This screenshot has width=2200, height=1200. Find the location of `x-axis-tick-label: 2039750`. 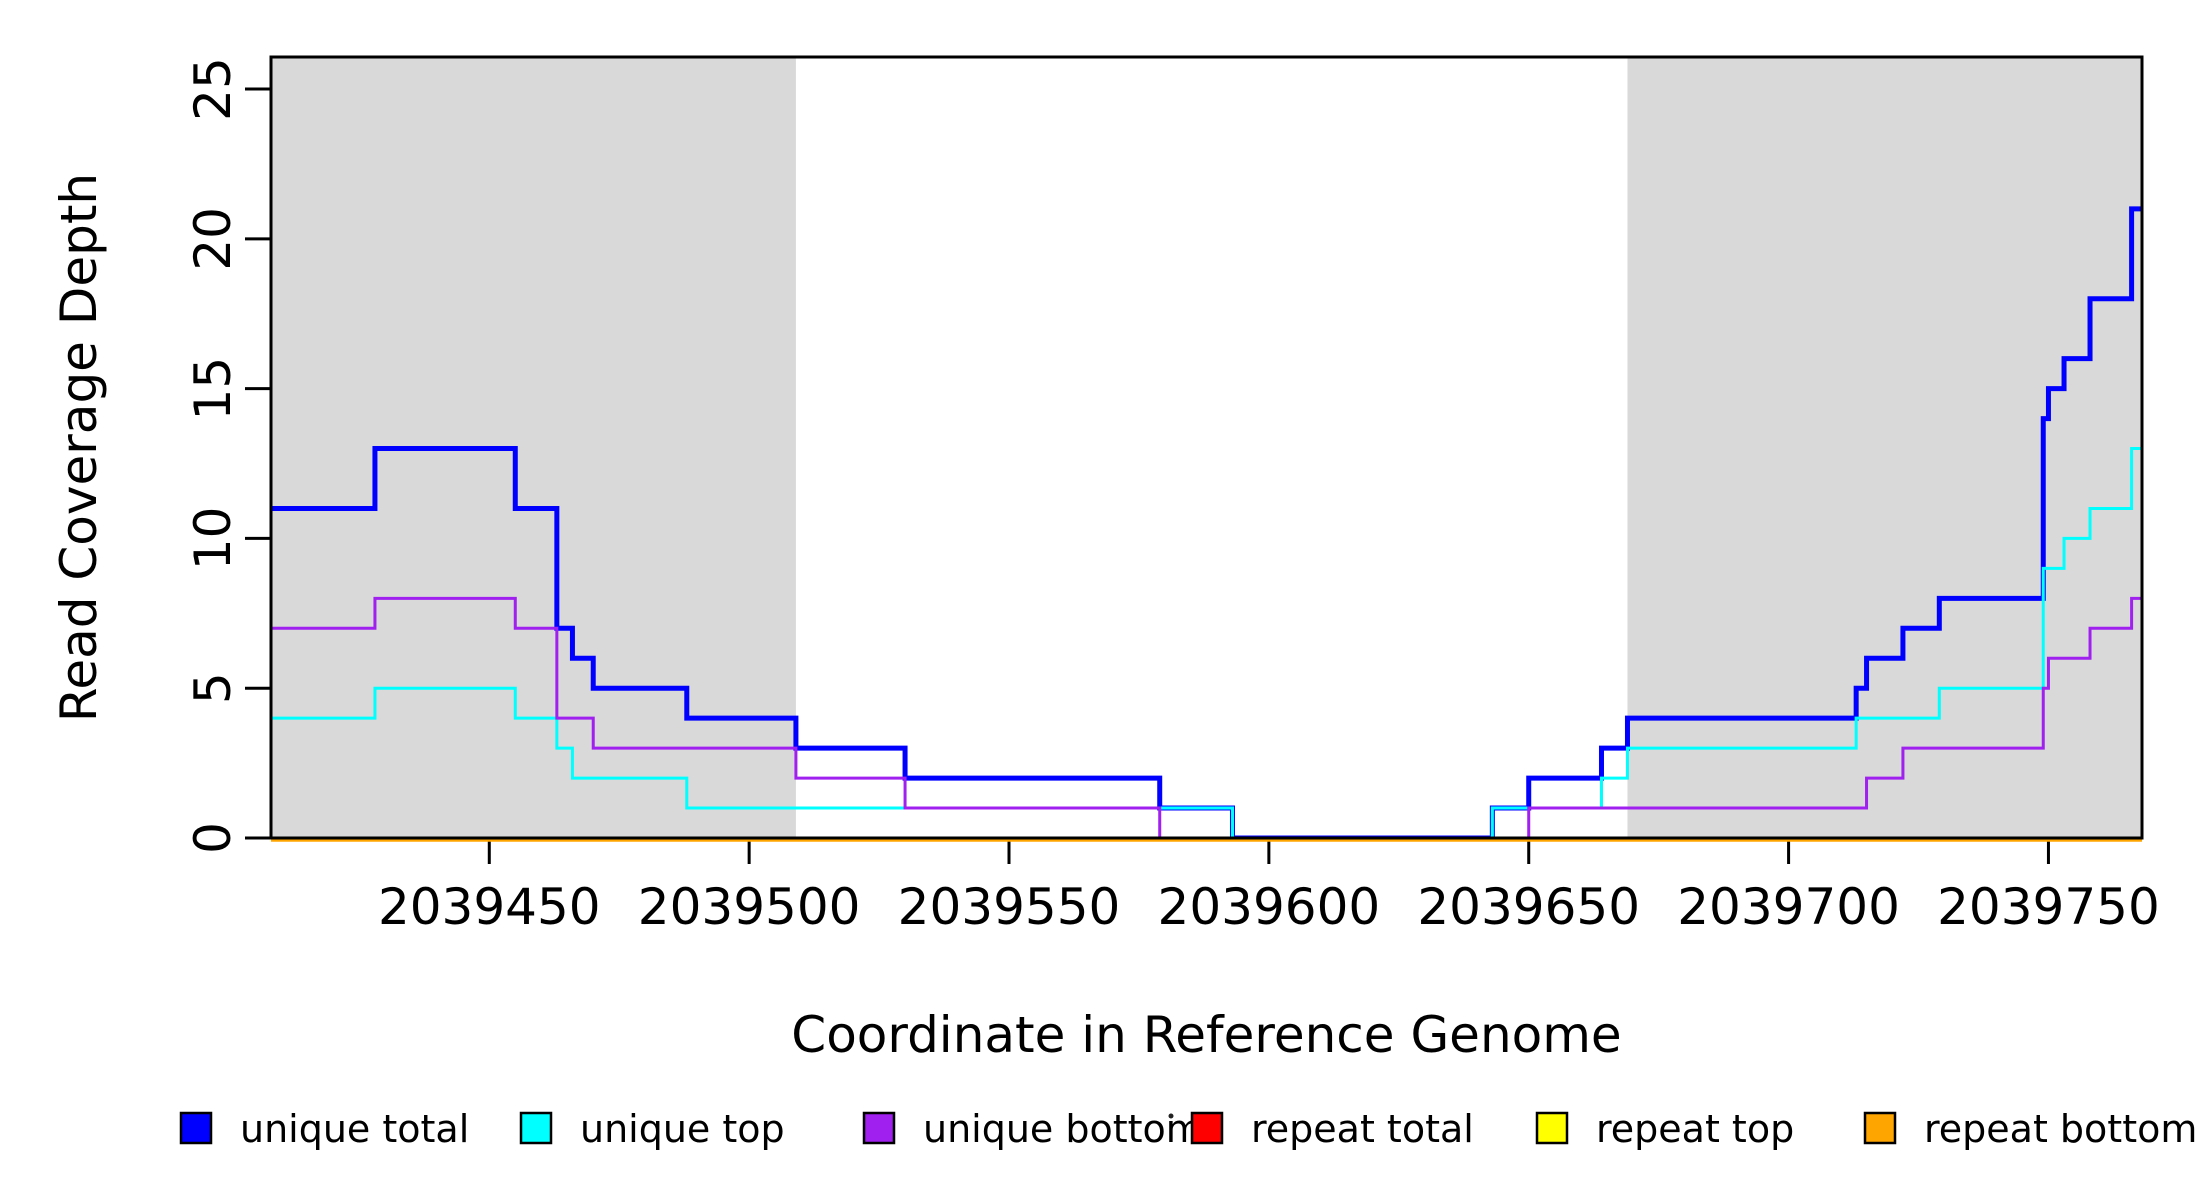

x-axis-tick-label: 2039750 is located at coordinates (2048, 907).